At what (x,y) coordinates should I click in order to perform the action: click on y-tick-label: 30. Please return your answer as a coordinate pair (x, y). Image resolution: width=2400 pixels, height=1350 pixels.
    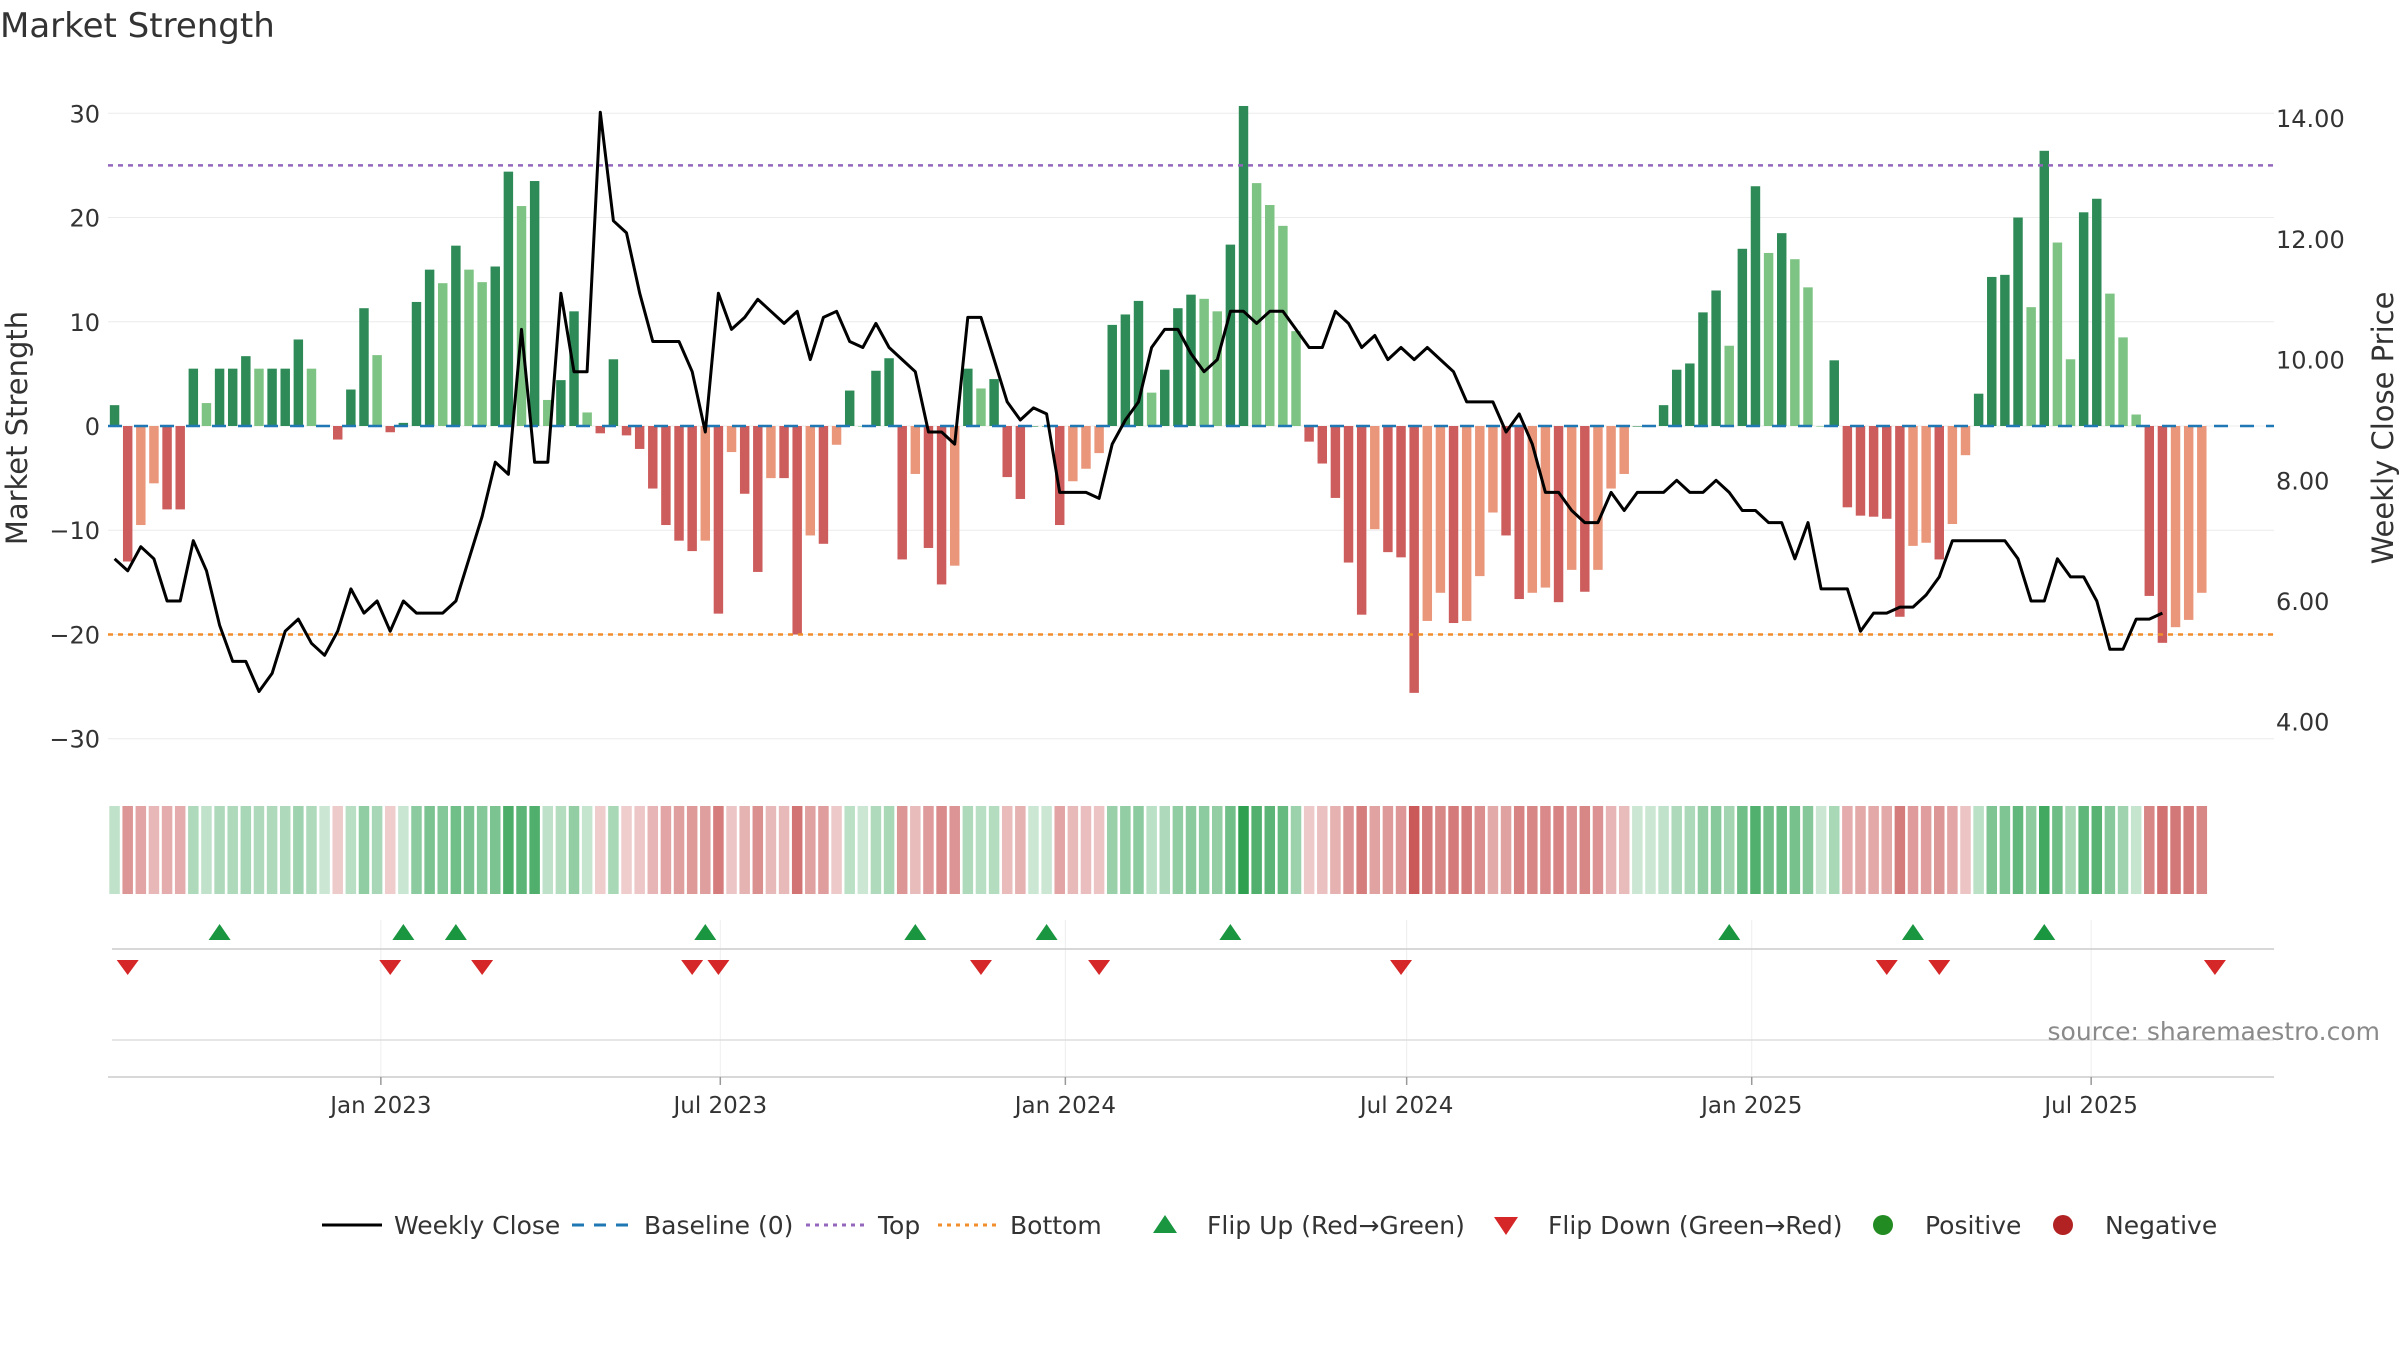
    Looking at the image, I should click on (84, 114).